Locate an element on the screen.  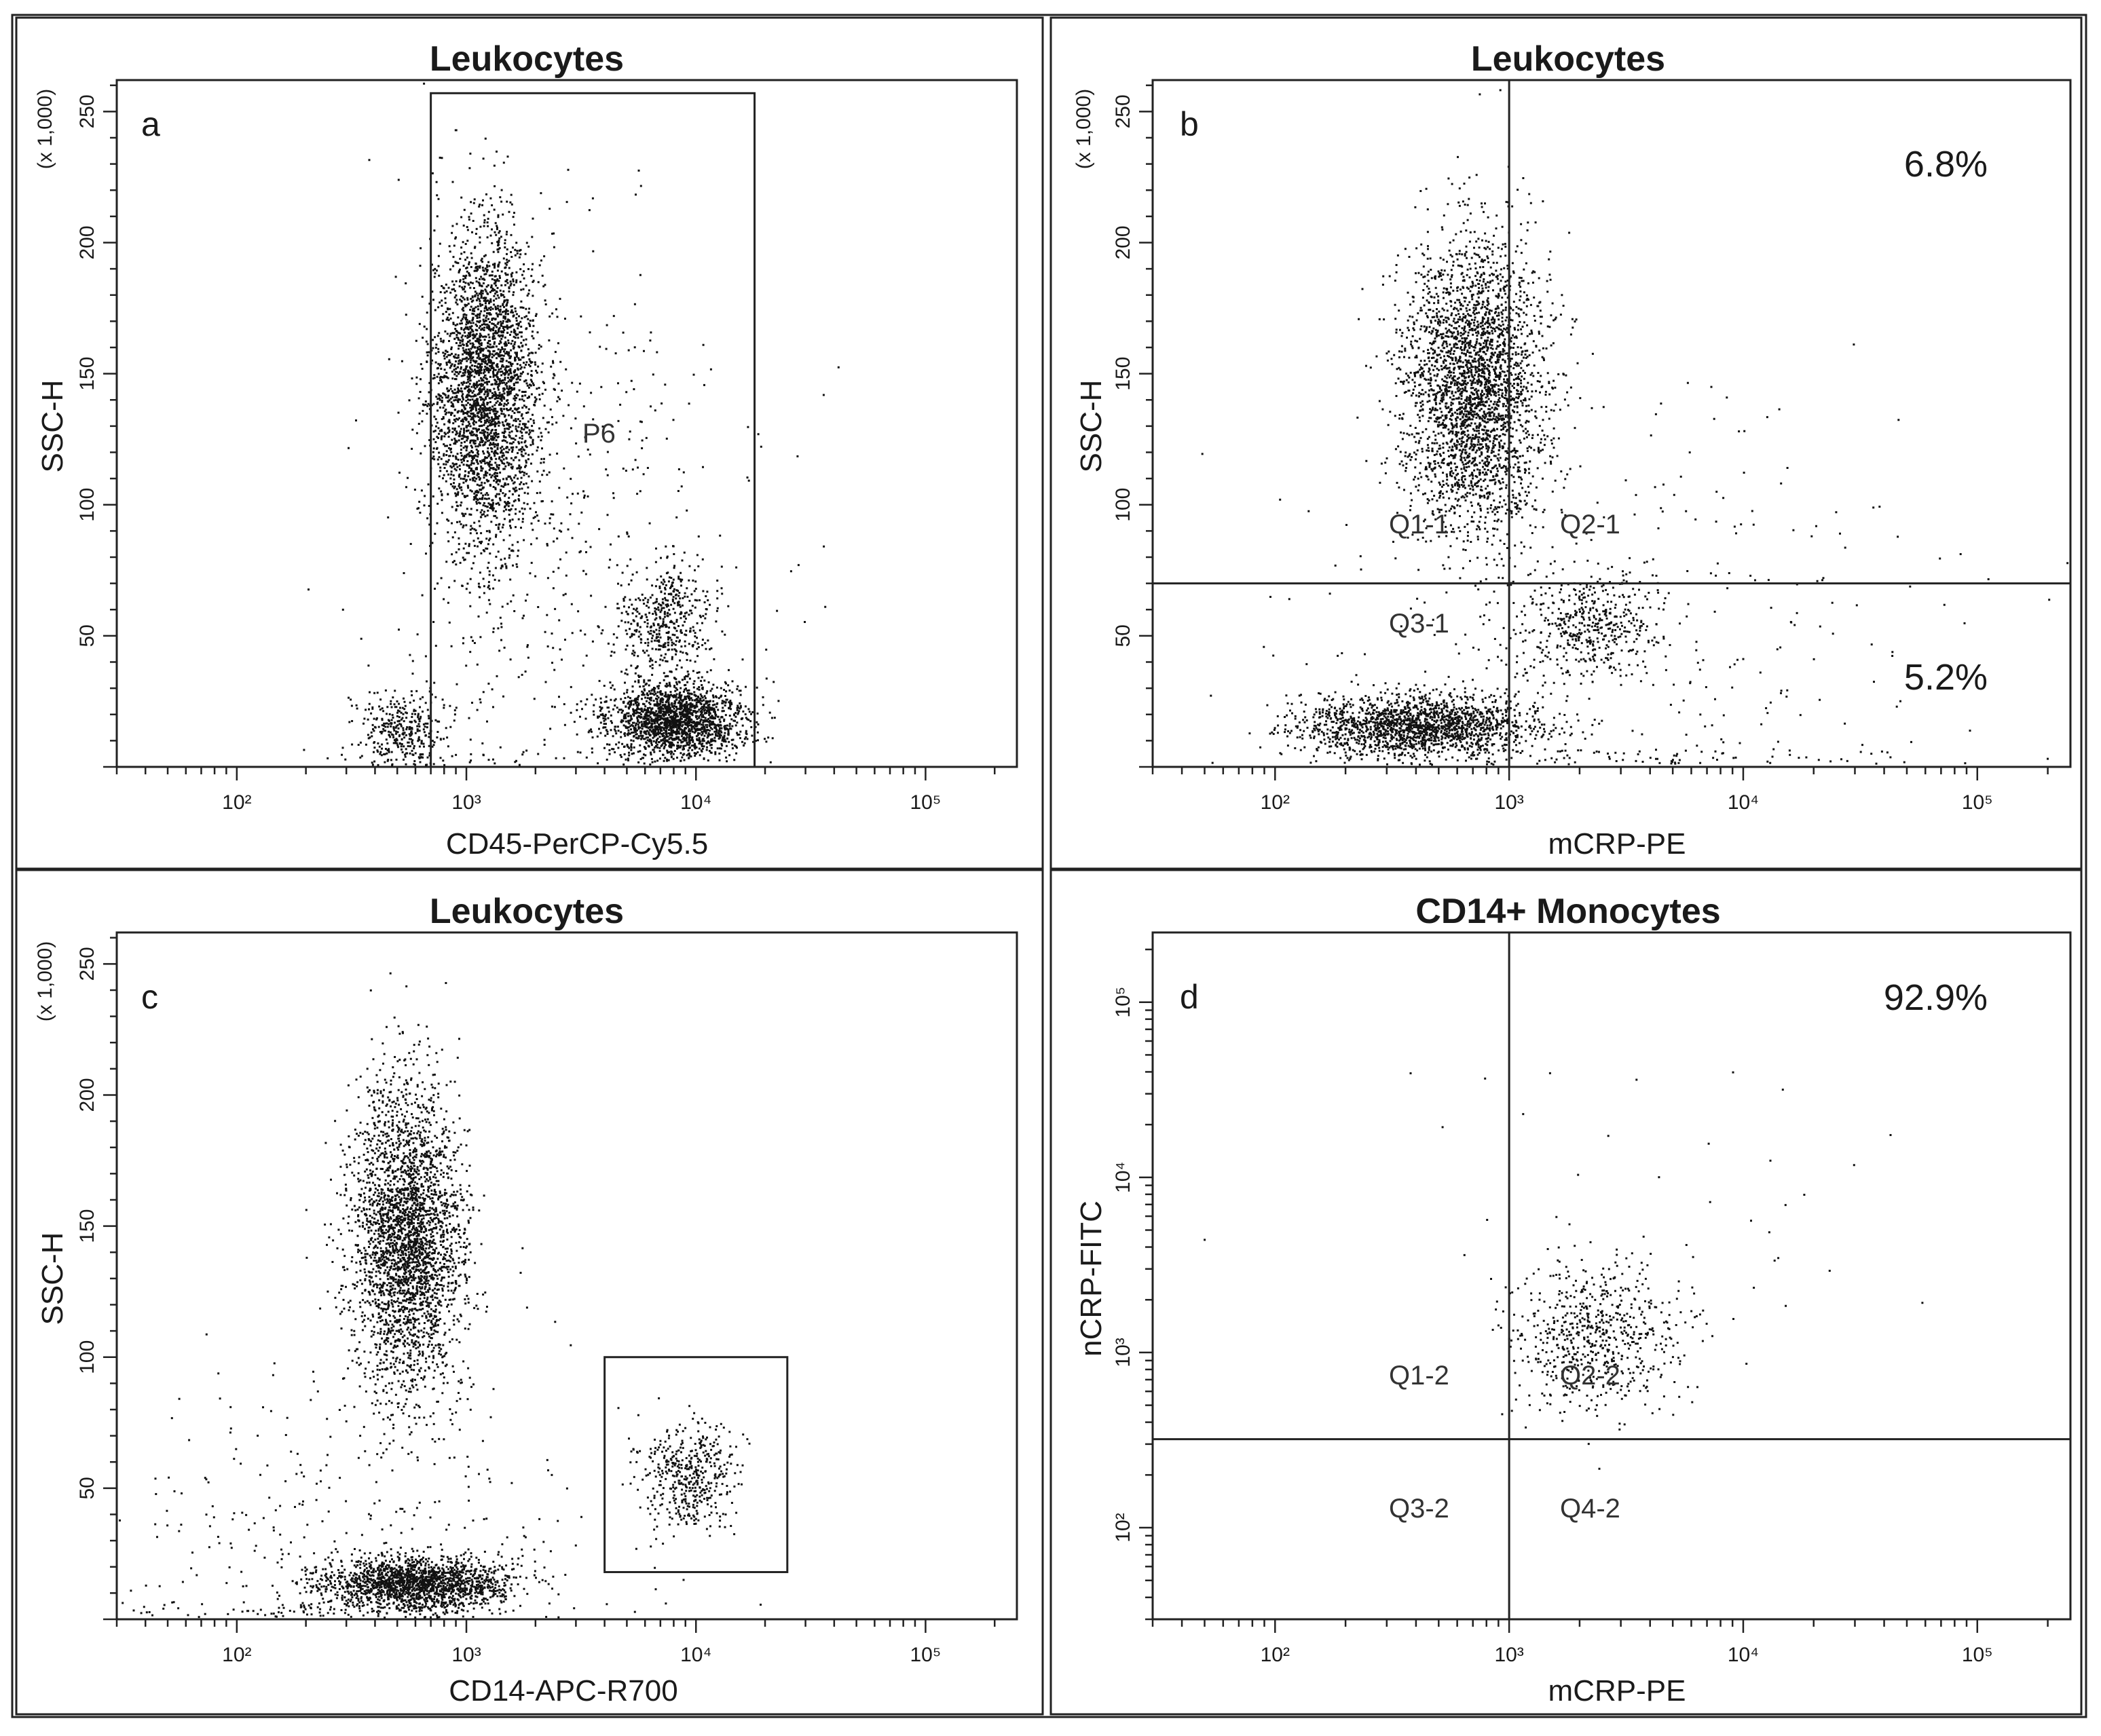
panel-c-title: Leukocytes is located at coordinates (527, 912).